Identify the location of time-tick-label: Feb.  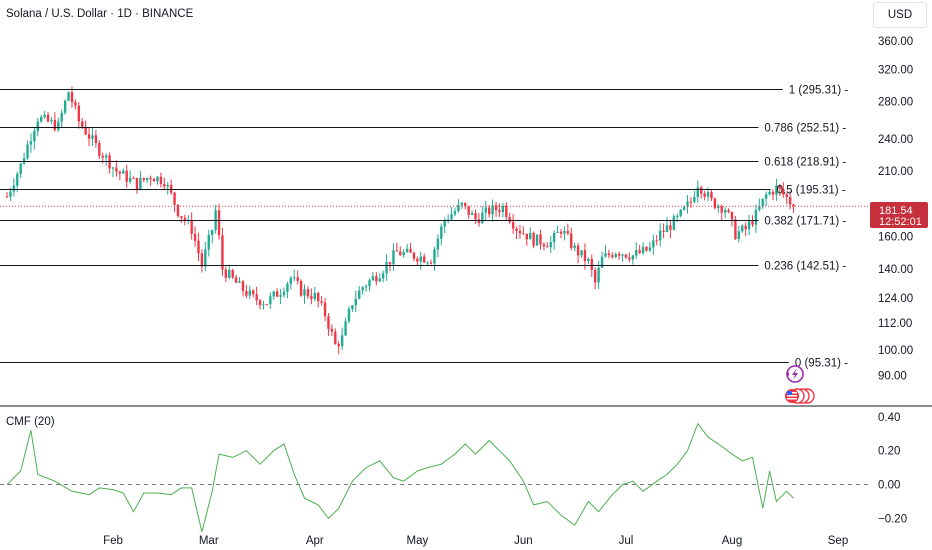
(113, 541).